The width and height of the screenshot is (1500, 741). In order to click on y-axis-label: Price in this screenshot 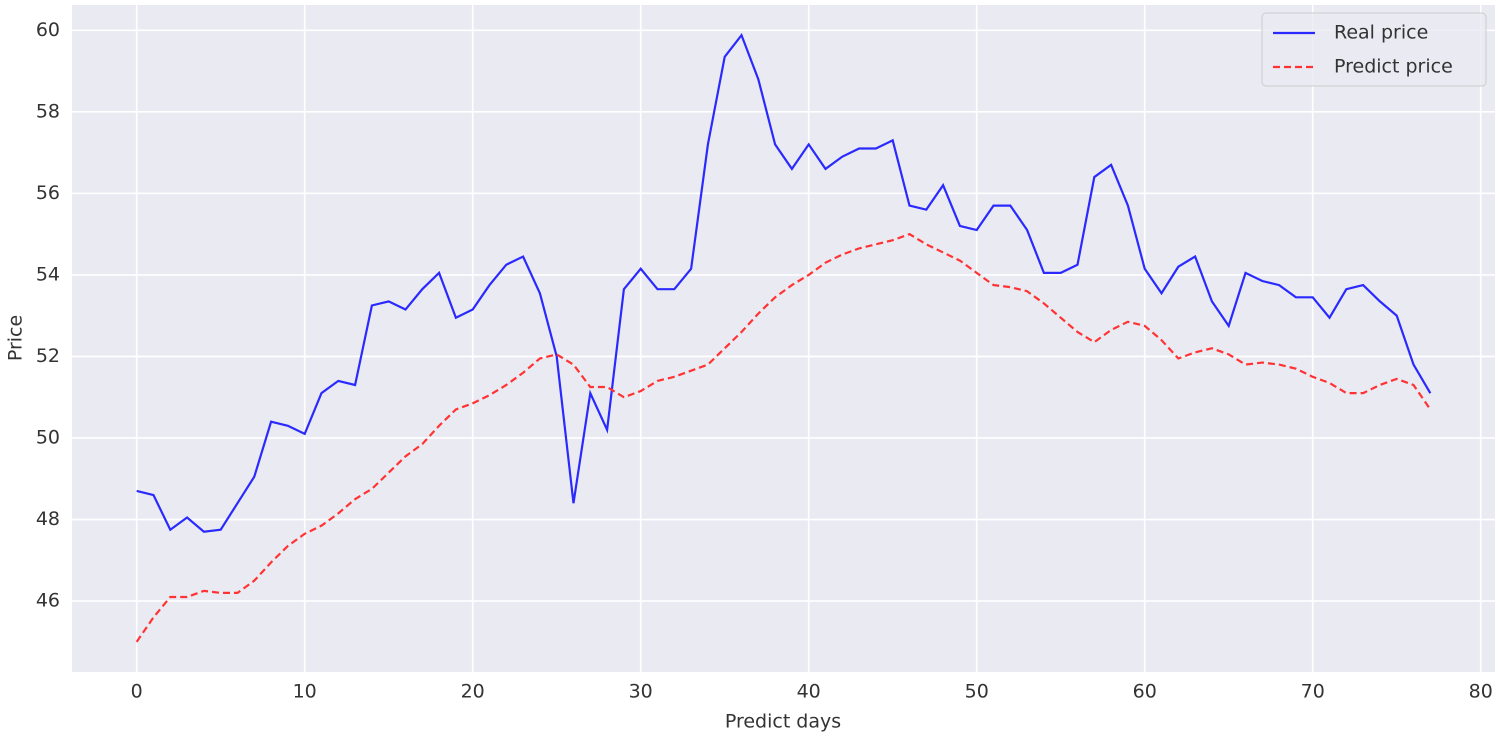, I will do `click(16, 338)`.